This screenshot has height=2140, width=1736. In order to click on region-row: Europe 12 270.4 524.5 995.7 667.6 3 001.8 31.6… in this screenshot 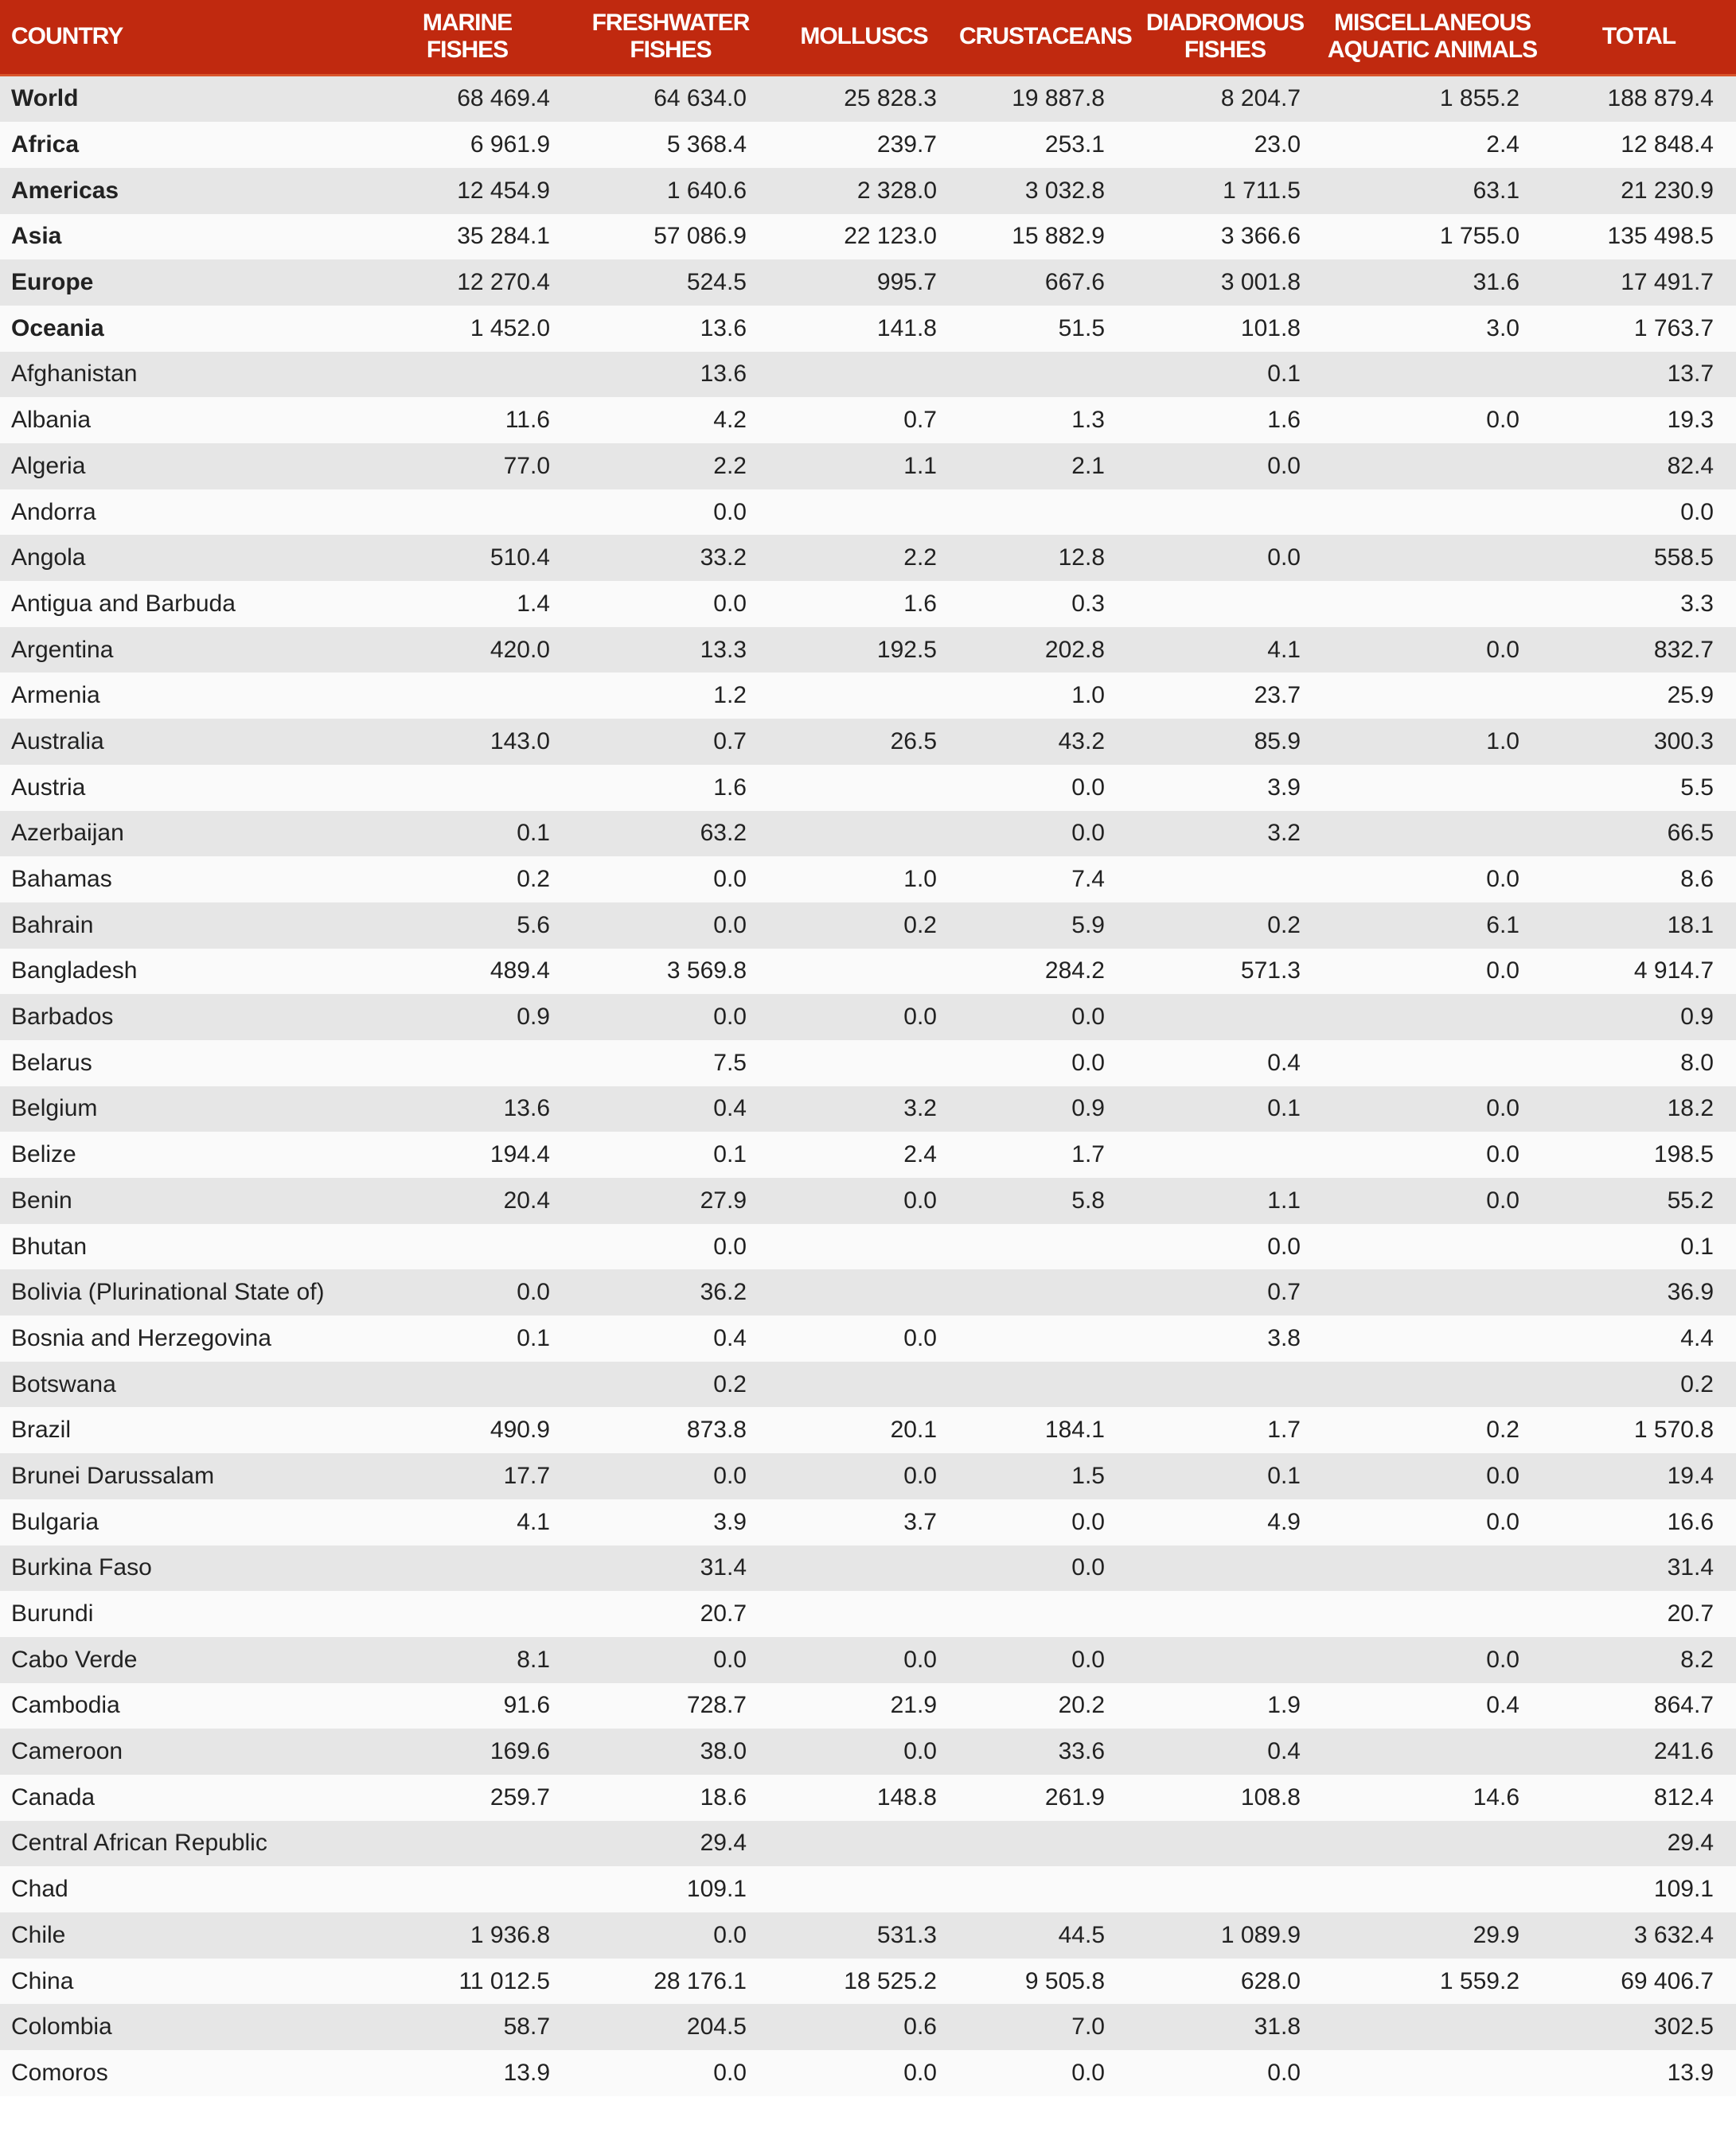, I will do `click(868, 282)`.